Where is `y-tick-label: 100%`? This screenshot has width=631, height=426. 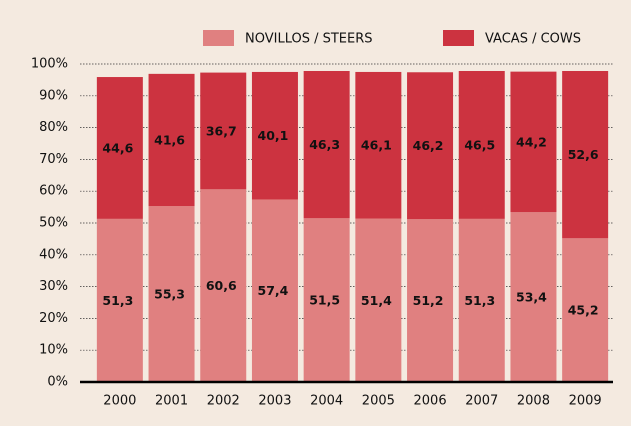
y-tick-label: 100% is located at coordinates (49, 64).